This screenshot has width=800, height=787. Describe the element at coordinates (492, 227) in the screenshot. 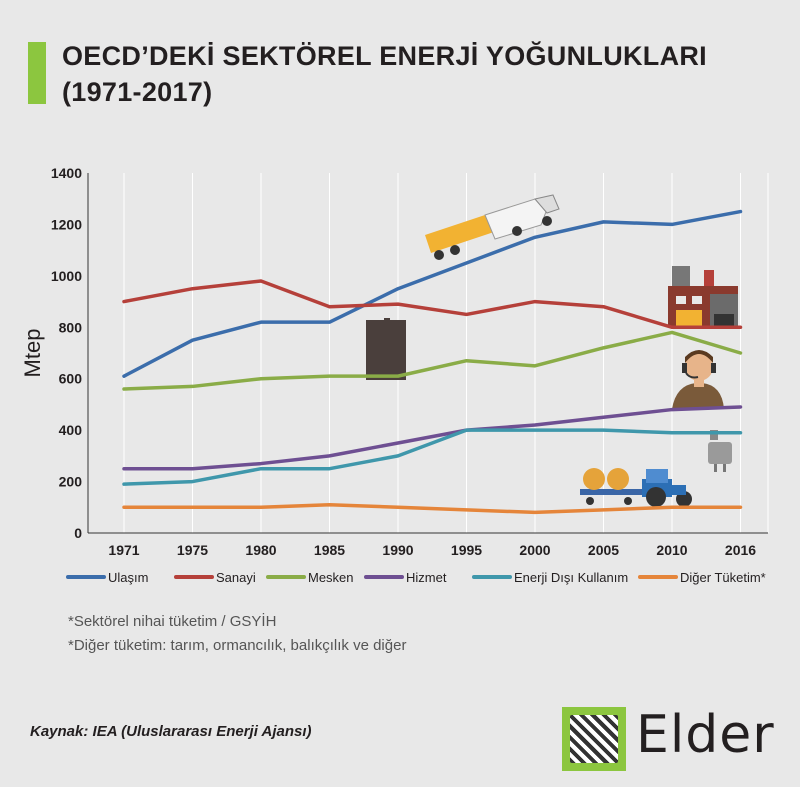

I see `truck-icon` at that location.